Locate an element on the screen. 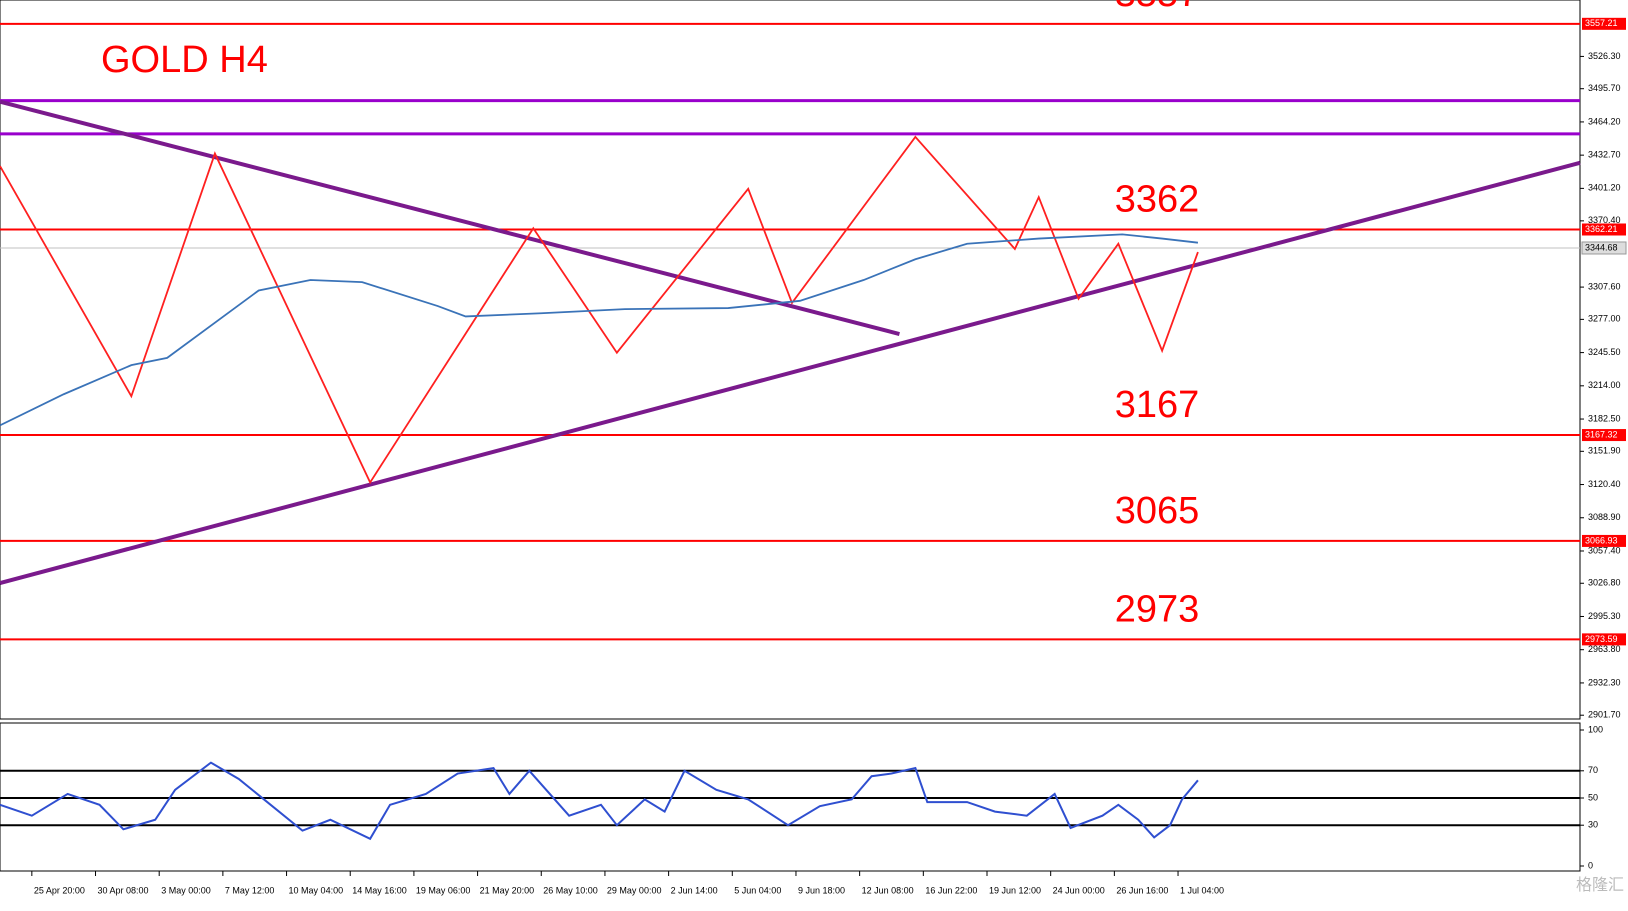 This screenshot has width=1628, height=911. y-tick-label: 2995.30 is located at coordinates (1604, 616).